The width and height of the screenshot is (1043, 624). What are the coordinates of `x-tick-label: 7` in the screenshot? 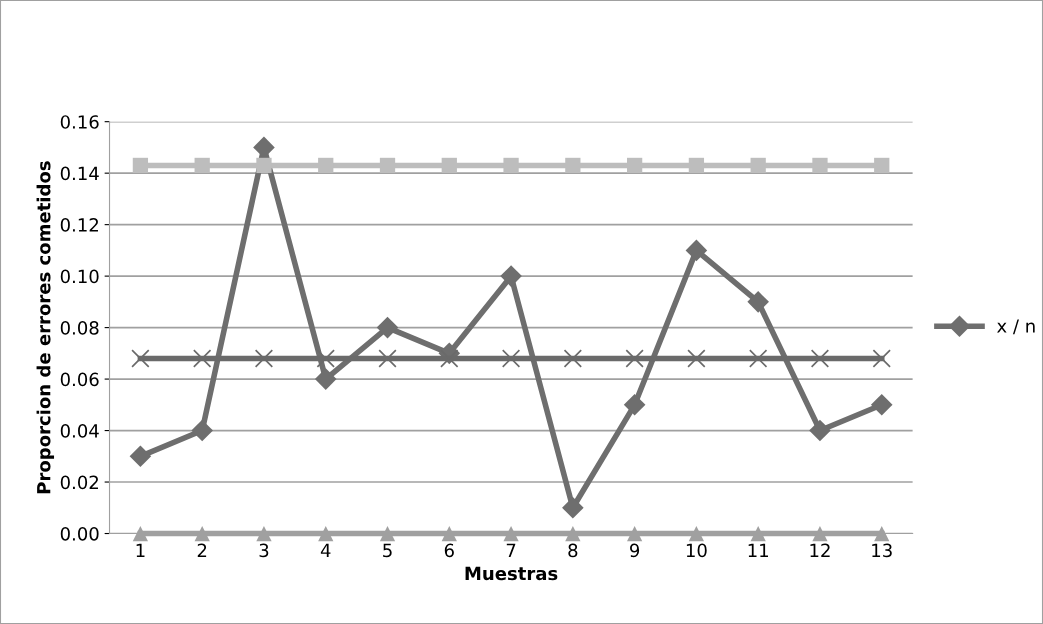 It's located at (511, 550).